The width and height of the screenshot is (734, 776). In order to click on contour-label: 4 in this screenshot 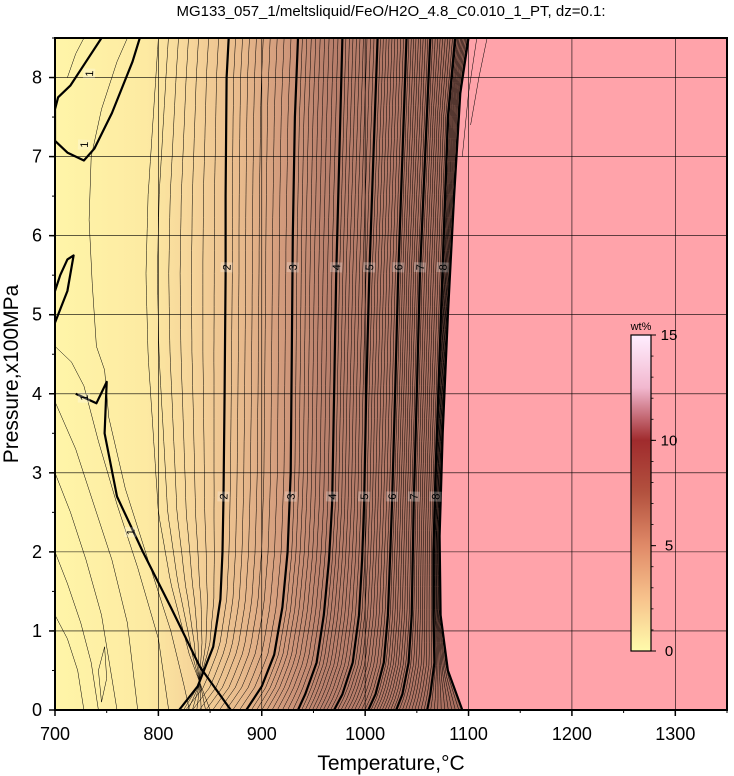, I will do `click(332, 496)`.